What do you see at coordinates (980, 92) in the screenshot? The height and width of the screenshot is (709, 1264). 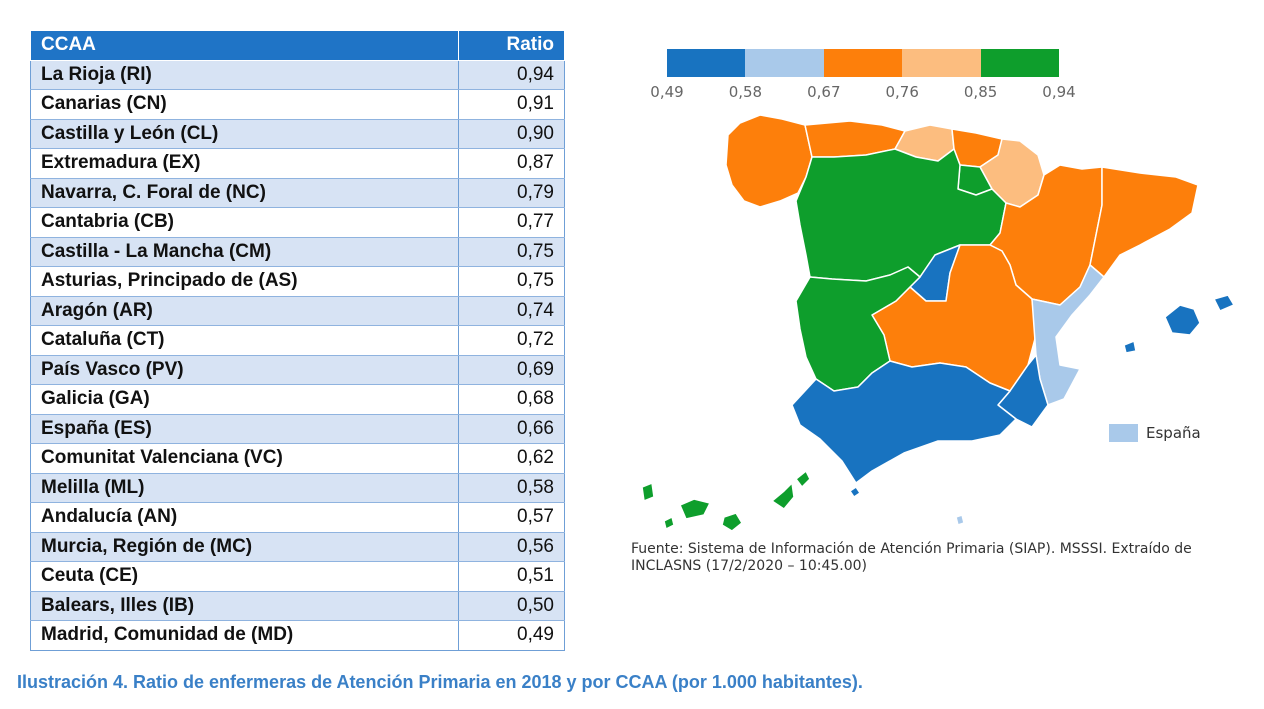 I see `legend-tick-label: 0,85` at bounding box center [980, 92].